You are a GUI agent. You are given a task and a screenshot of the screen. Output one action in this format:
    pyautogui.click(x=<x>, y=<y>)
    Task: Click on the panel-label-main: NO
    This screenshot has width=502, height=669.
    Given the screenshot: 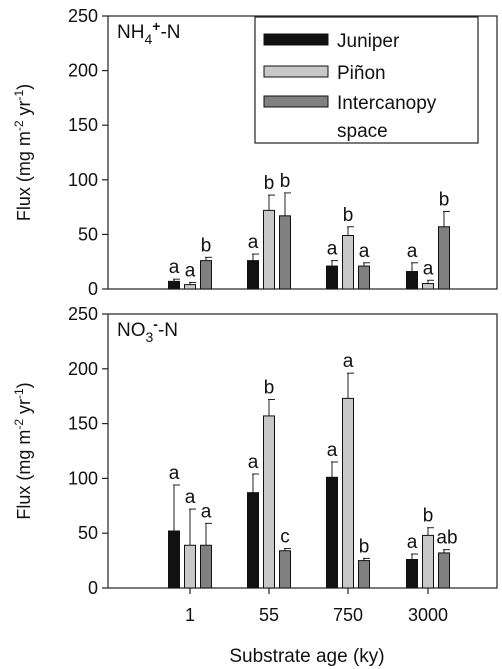 What is the action you would take?
    pyautogui.click(x=131, y=330)
    